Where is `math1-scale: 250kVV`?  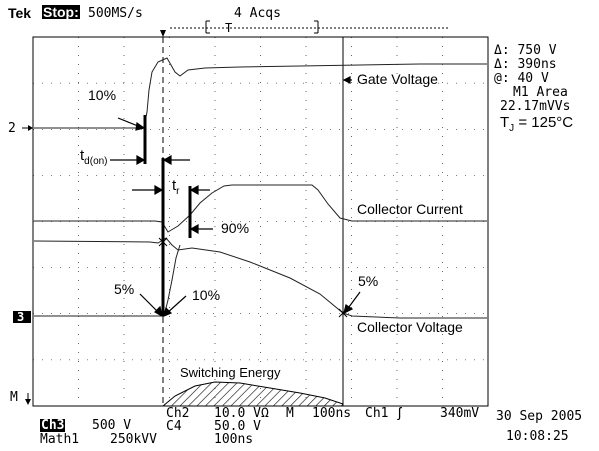 math1-scale: 250kVV is located at coordinates (133, 439).